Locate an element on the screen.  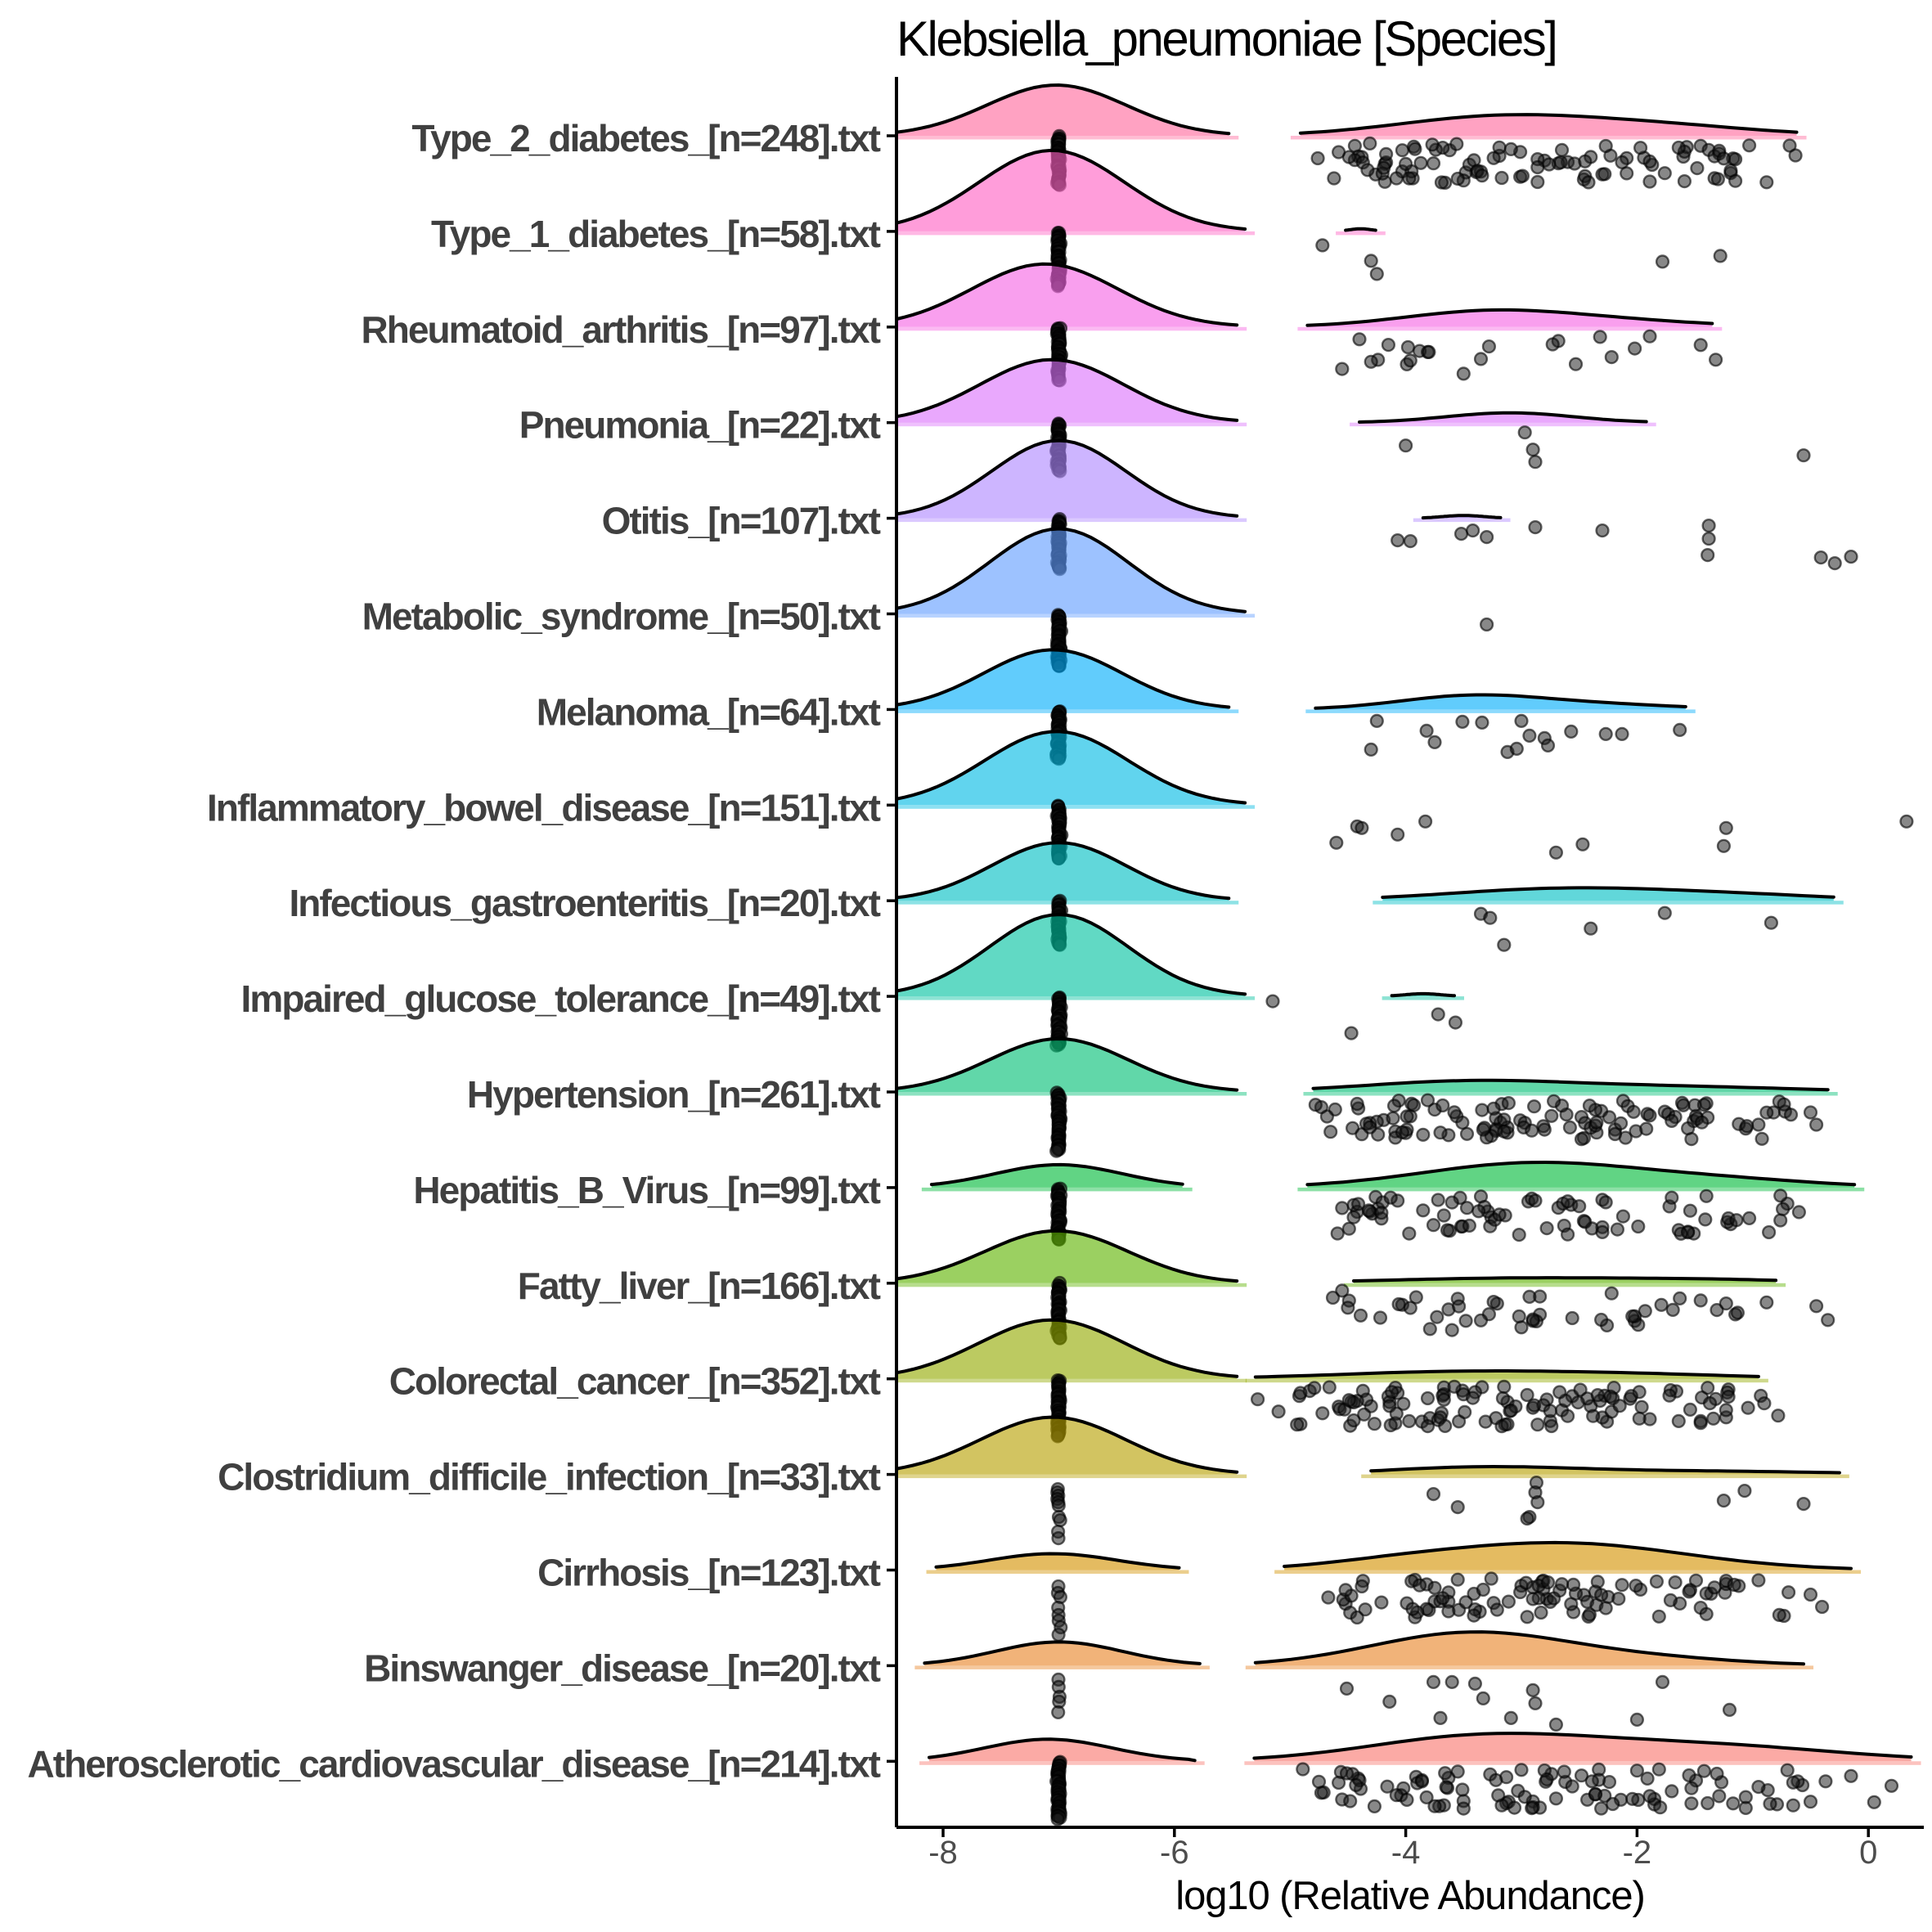
chart-title: Klebsiella_pneumoniae [Species] is located at coordinates (1226, 39).